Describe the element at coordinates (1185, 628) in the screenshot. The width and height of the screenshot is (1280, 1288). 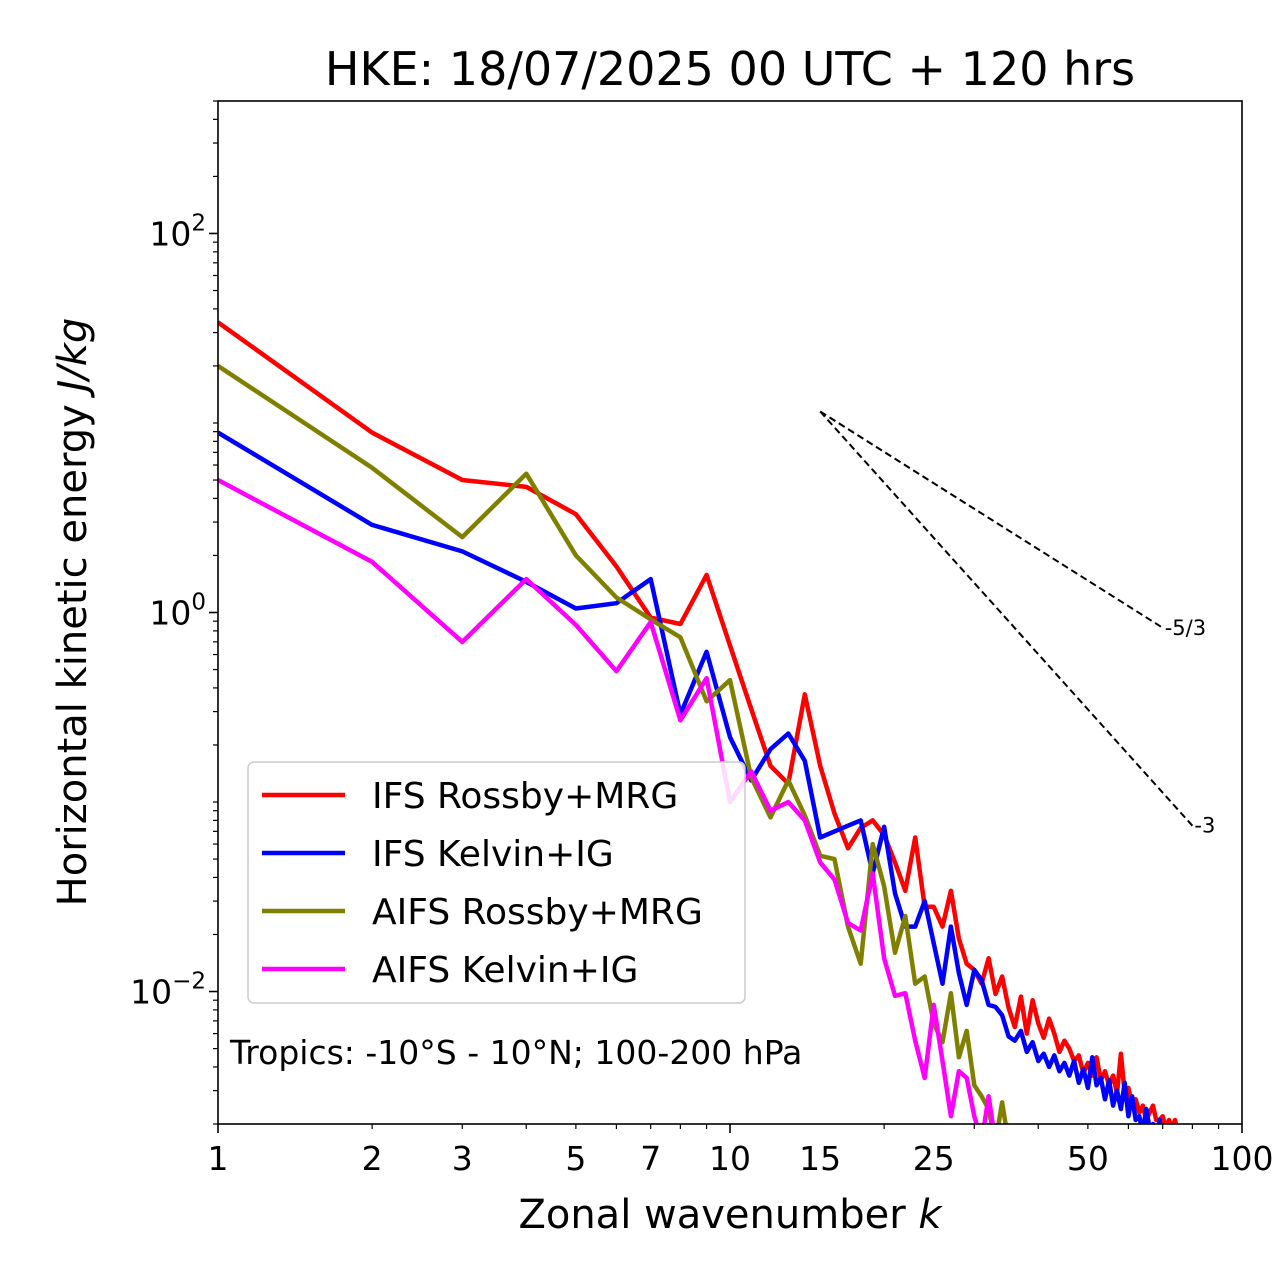
I see `reference-label-0: -5/3` at that location.